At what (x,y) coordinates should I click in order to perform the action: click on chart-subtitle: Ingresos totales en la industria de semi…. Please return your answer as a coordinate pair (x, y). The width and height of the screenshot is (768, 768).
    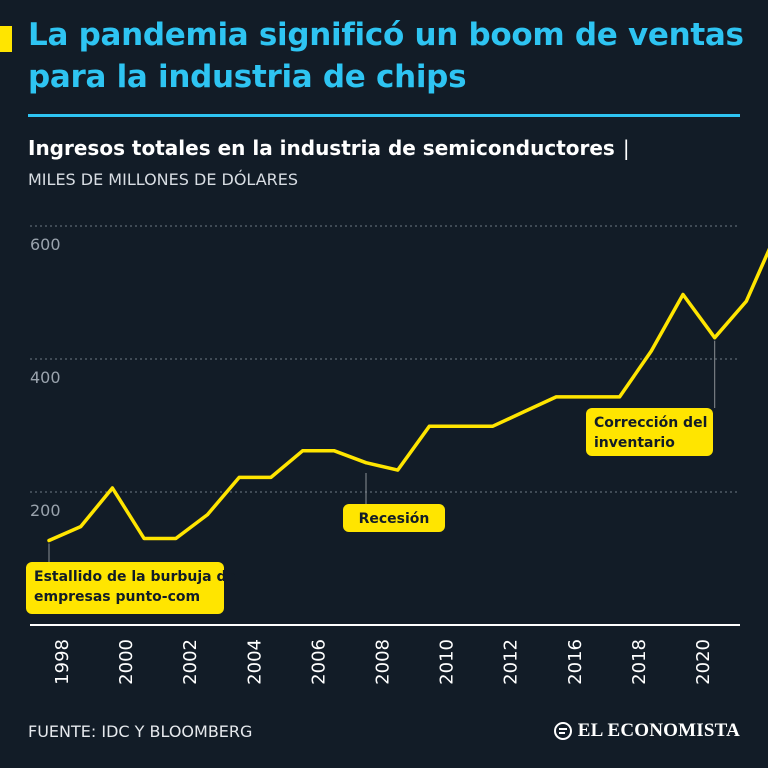
    Looking at the image, I should click on (329, 148).